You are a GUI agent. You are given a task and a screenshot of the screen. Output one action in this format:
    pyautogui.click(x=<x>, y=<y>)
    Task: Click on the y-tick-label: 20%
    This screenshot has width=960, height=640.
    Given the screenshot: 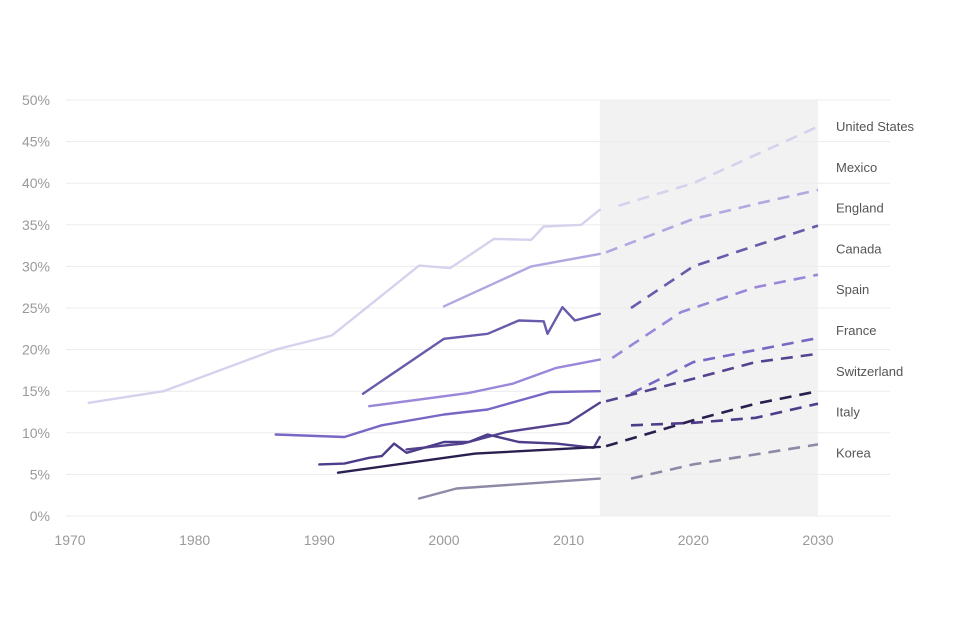 What is the action you would take?
    pyautogui.click(x=36, y=350)
    